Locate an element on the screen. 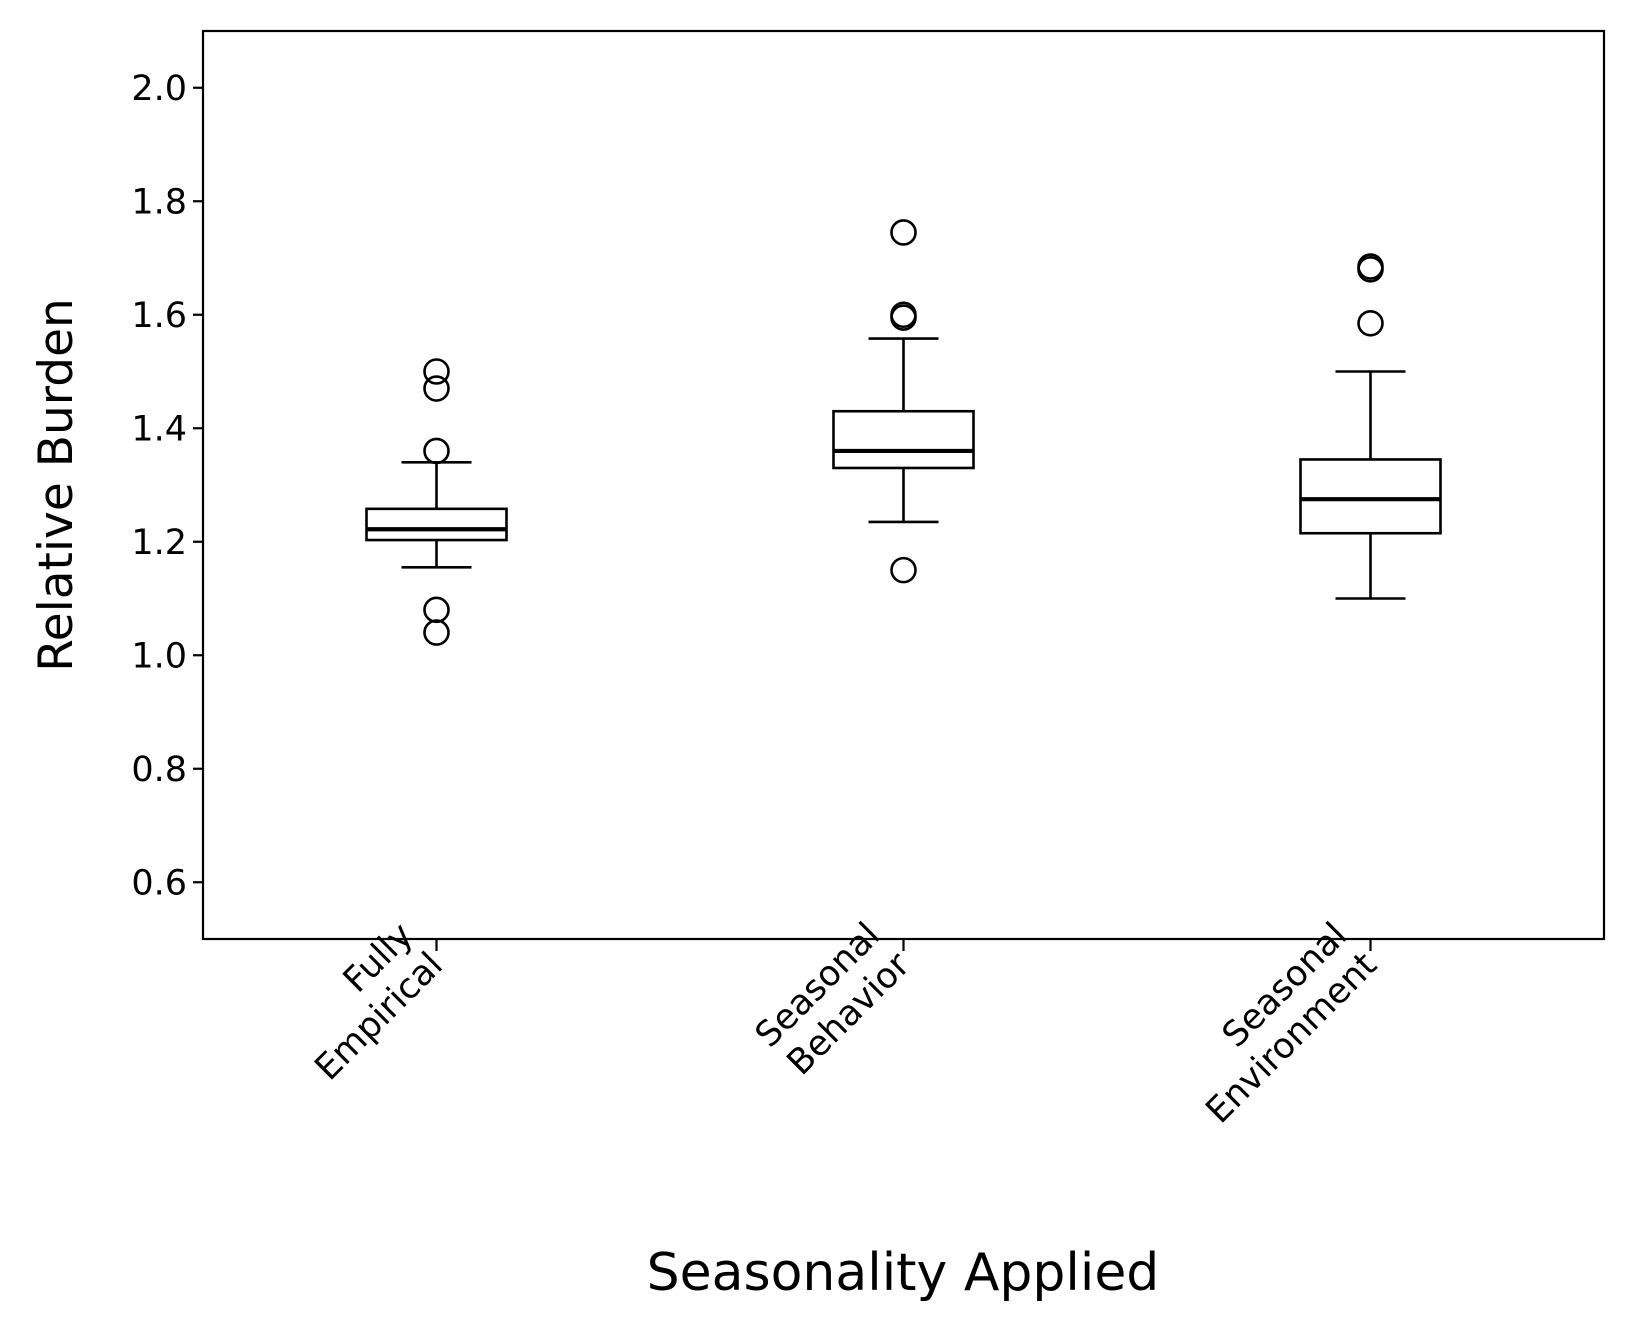  y-axis-label: Relative Burden is located at coordinates (56, 485).